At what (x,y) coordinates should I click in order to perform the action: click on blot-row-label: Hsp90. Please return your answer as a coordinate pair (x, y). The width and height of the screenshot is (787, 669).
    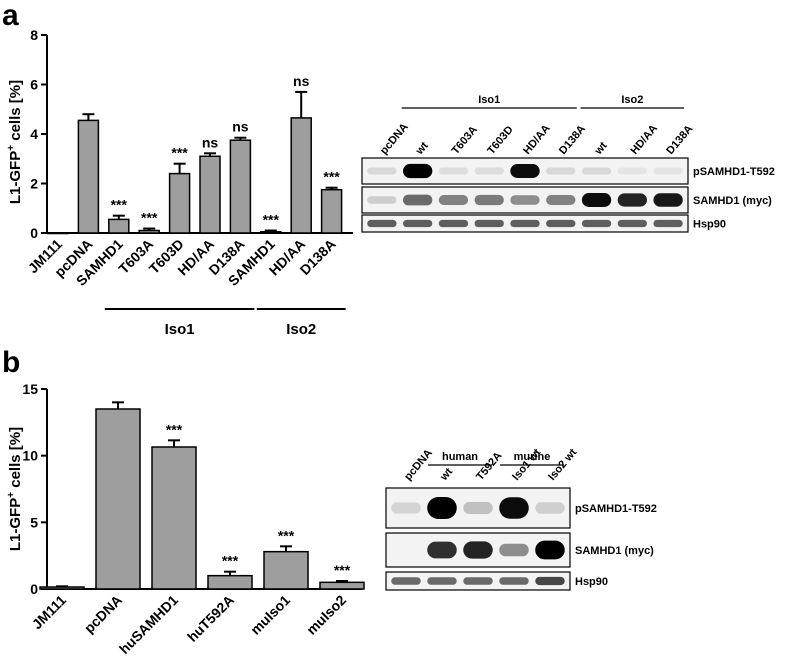
    Looking at the image, I should click on (591, 582).